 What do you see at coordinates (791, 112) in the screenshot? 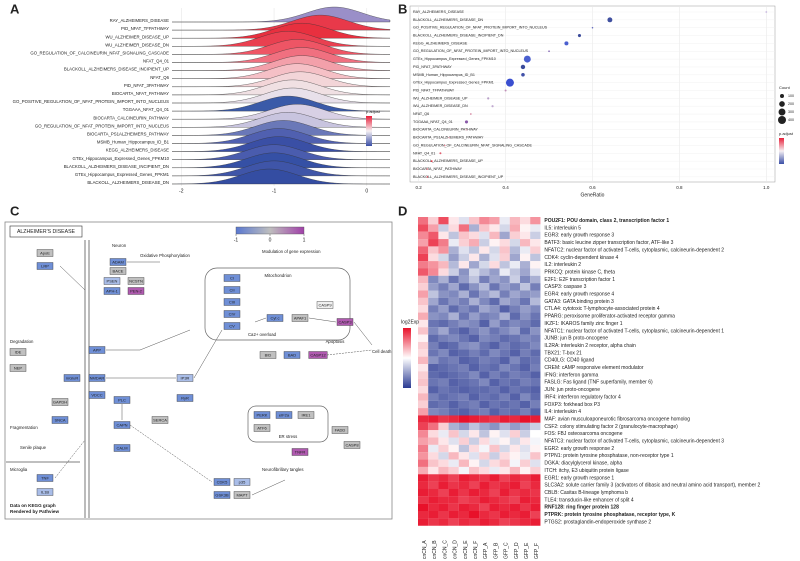
I see `size-legend-label: 300` at bounding box center [791, 112].